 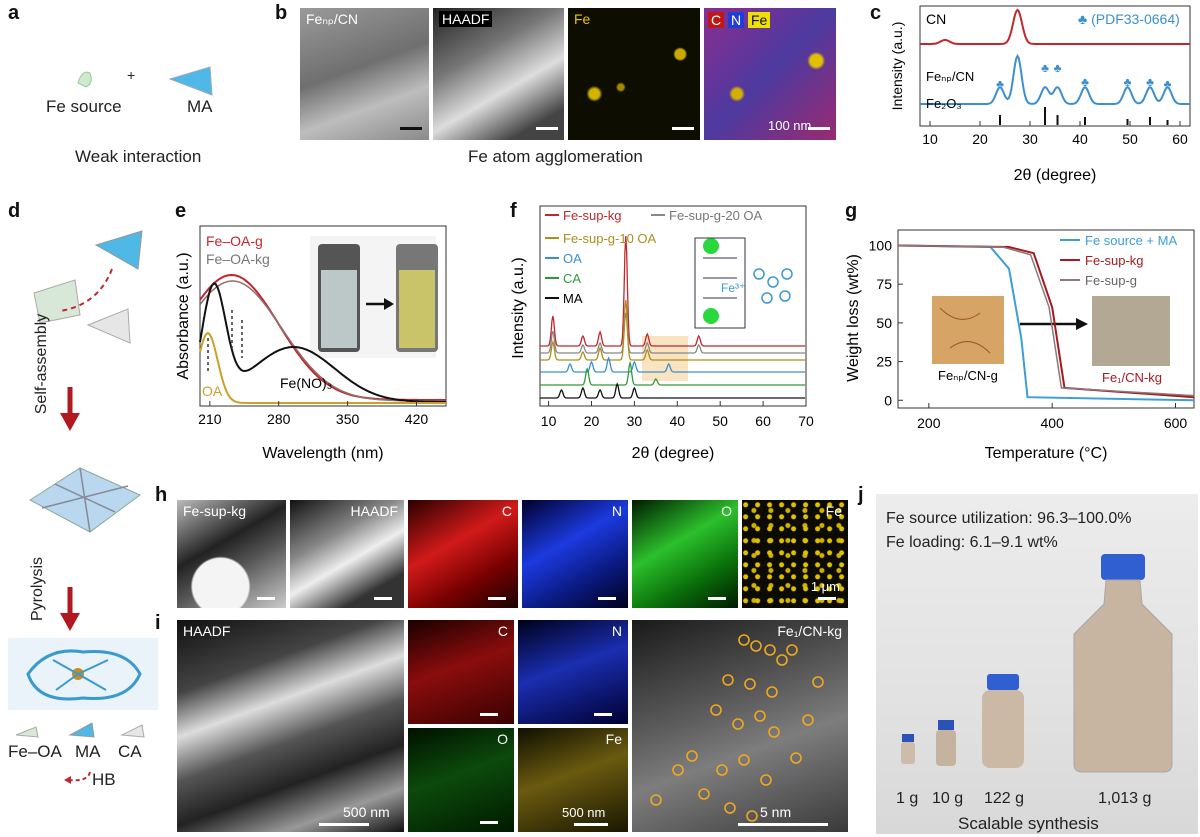 I want to click on b-c-tag: C, so click(x=716, y=20).